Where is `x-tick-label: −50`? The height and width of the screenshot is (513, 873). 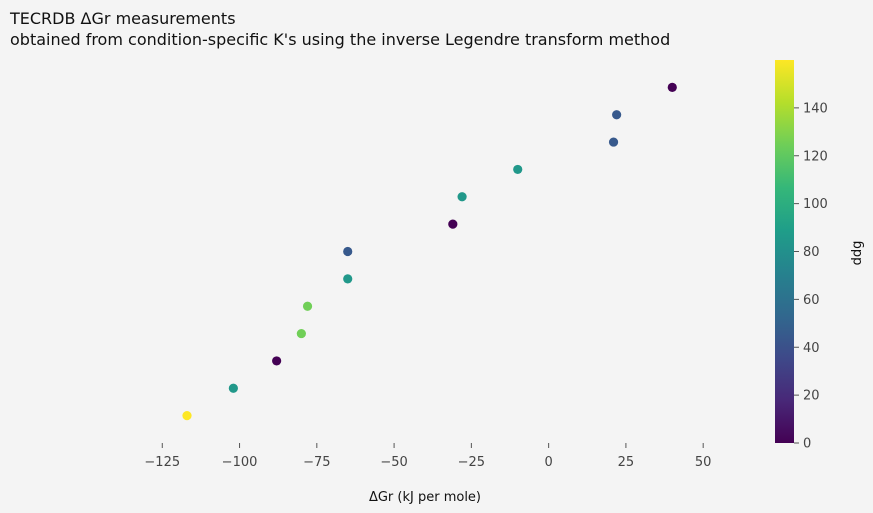
x-tick-label: −50 is located at coordinates (393, 462).